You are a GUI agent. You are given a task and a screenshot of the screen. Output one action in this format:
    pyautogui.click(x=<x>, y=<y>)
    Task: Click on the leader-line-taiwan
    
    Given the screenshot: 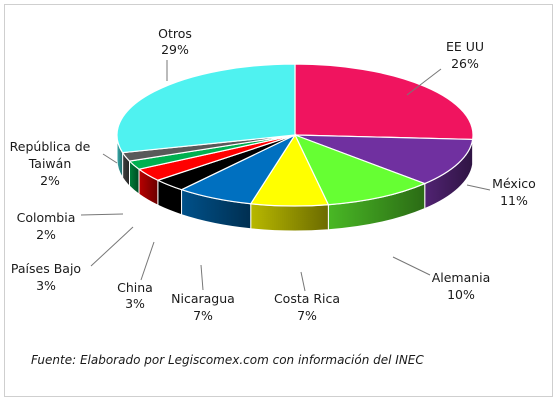 What is the action you would take?
    pyautogui.click(x=110, y=158)
    